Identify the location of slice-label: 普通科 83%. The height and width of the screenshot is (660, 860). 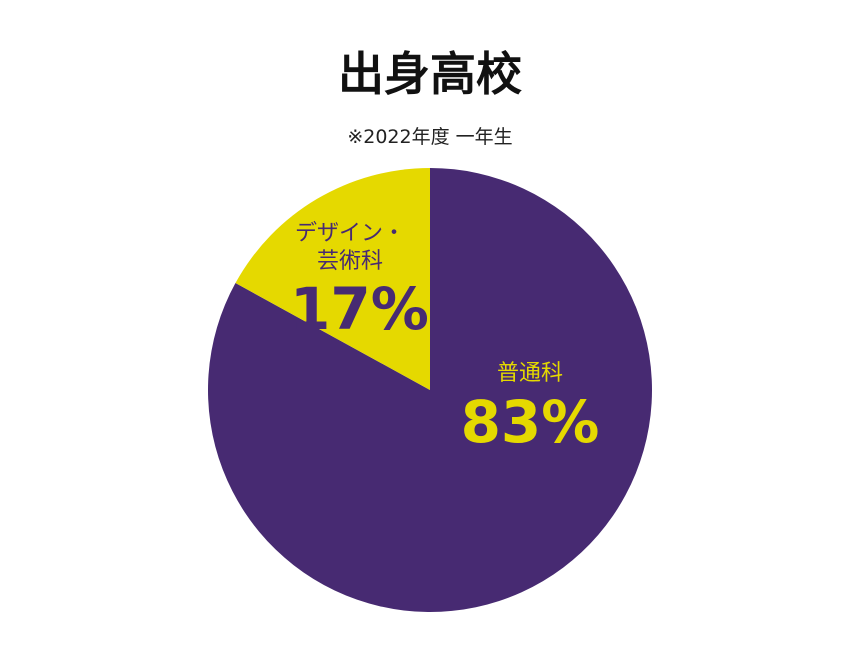
(530, 408).